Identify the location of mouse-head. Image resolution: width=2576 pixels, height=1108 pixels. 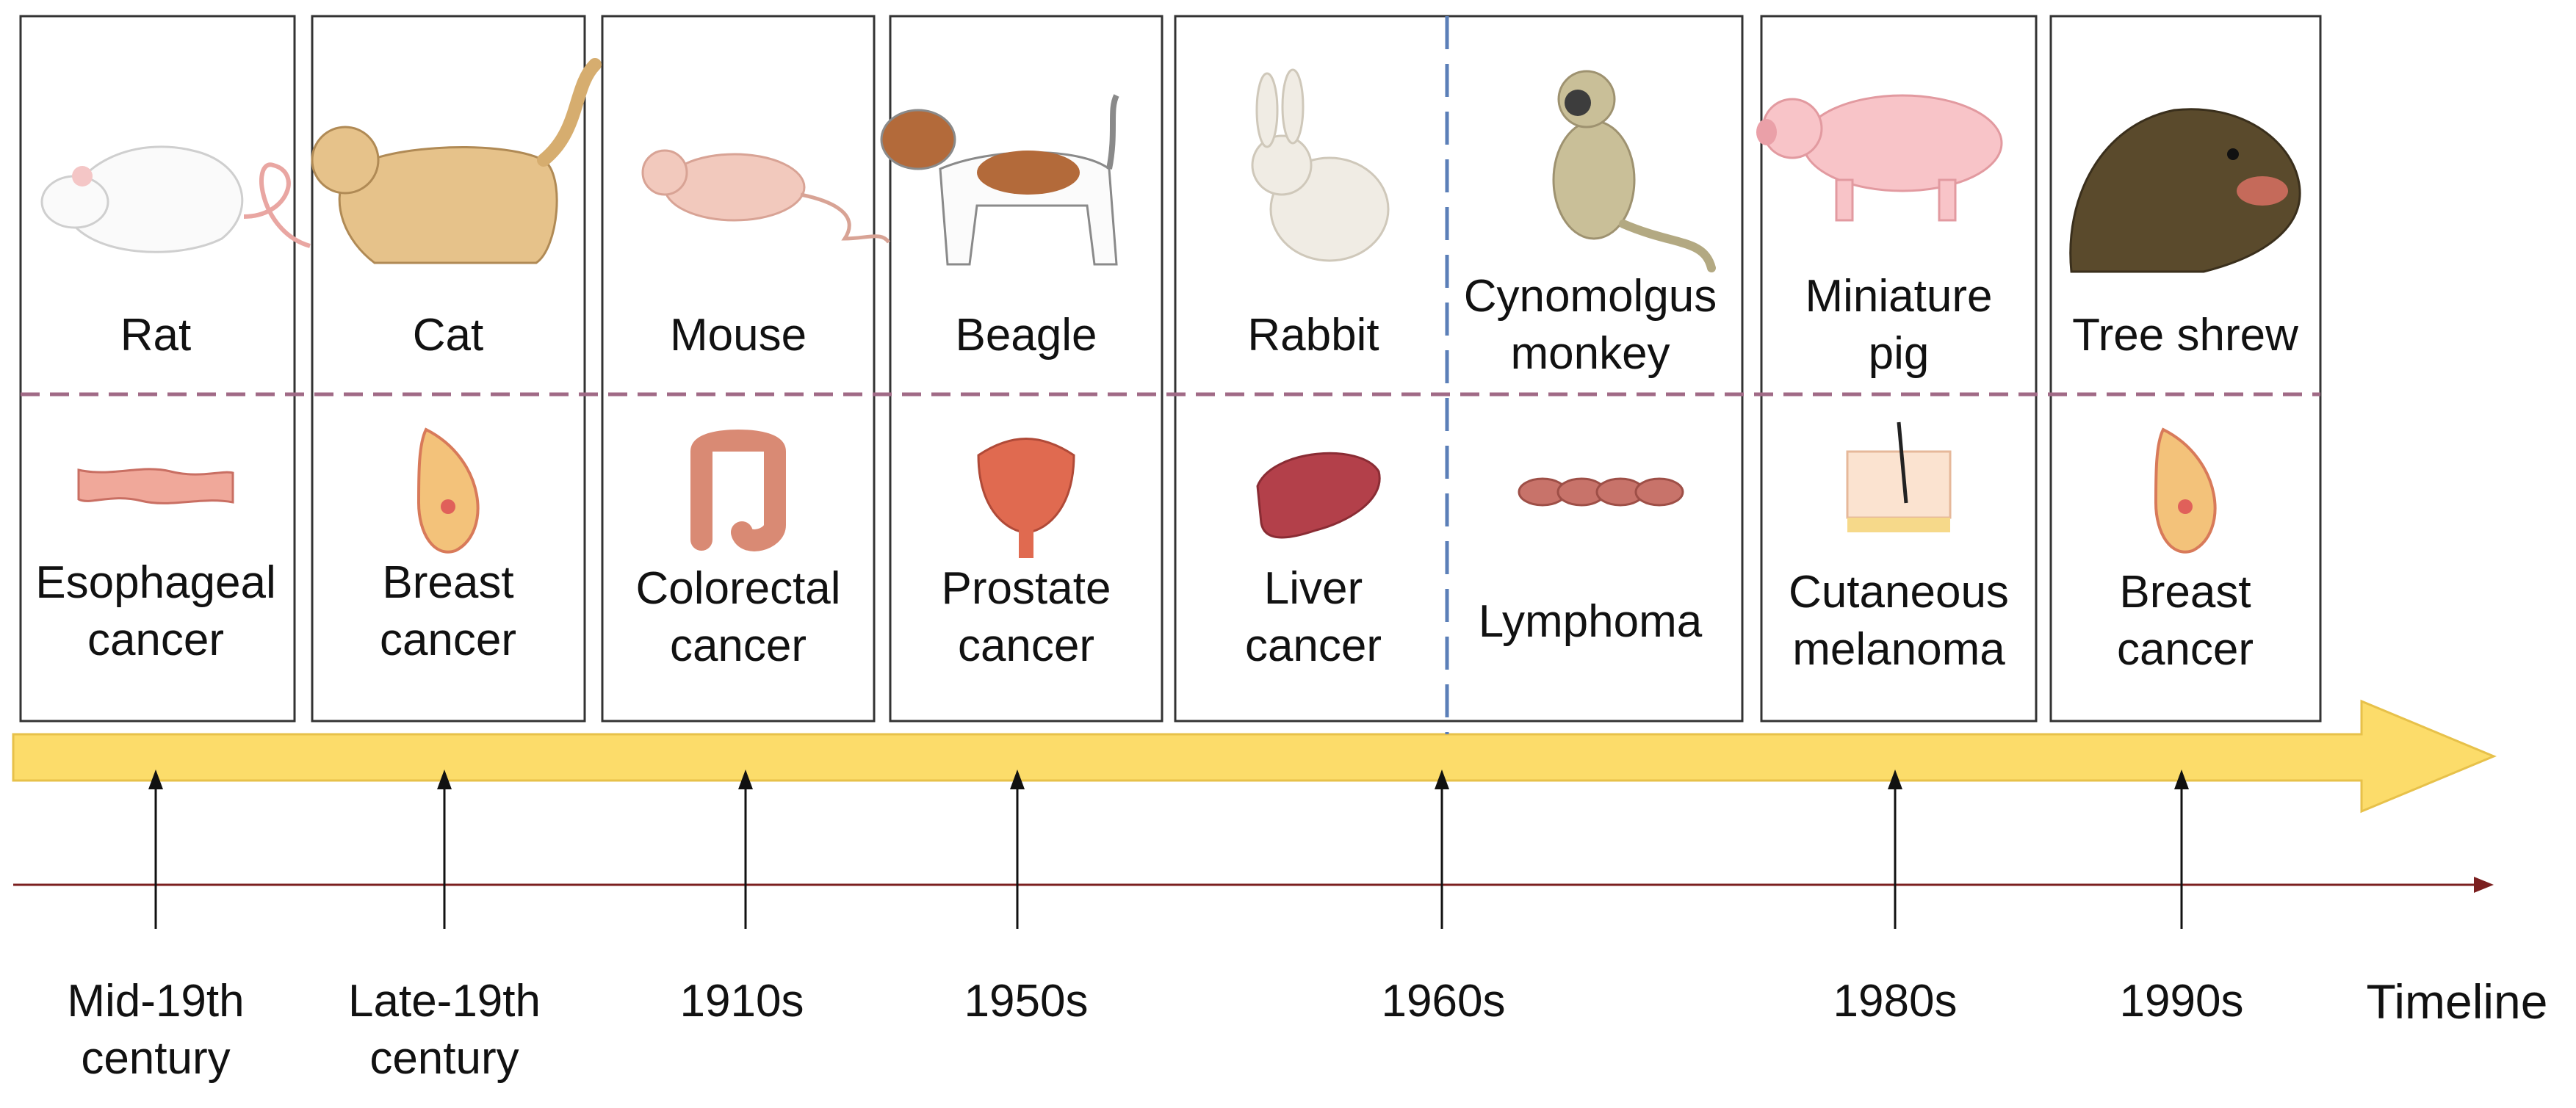
(664, 172).